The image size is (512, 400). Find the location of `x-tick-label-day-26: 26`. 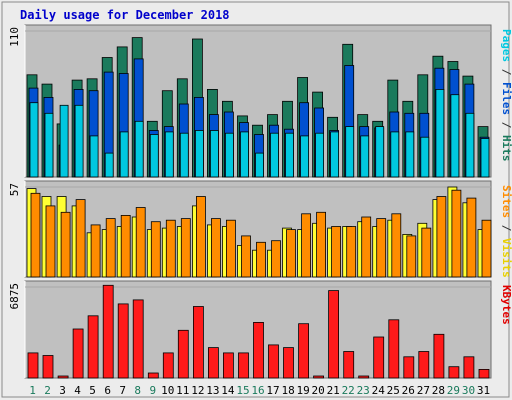

x-tick-label-day-26: 26 is located at coordinates (408, 390).